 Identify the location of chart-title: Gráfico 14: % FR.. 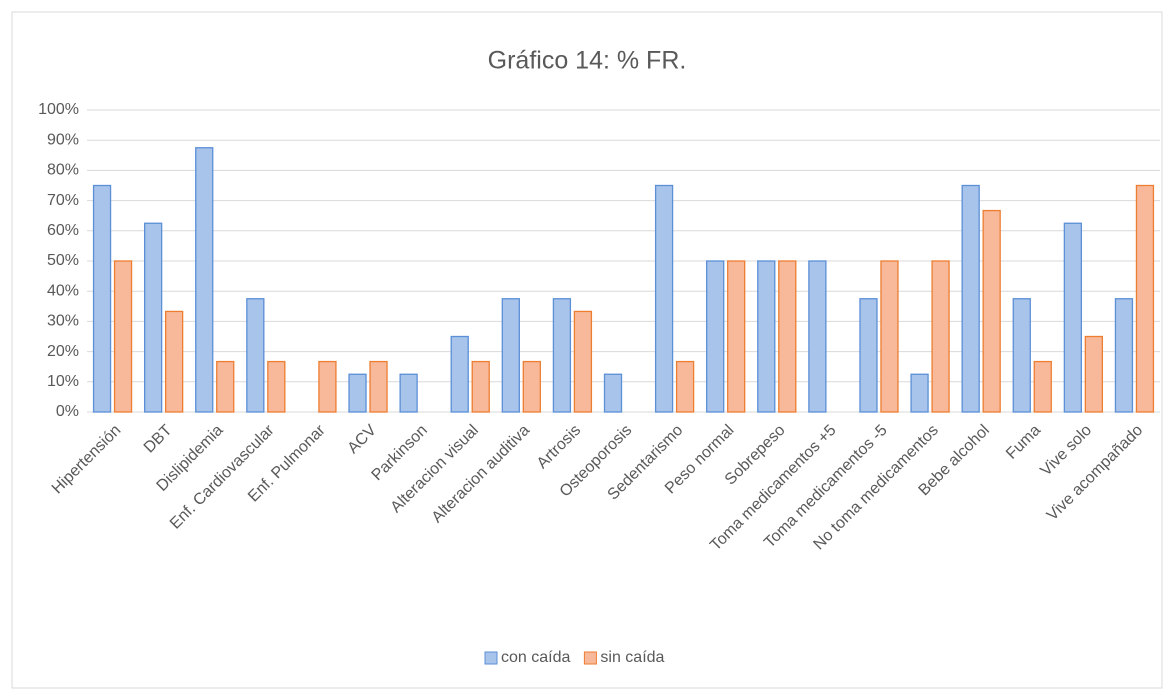
(587, 61).